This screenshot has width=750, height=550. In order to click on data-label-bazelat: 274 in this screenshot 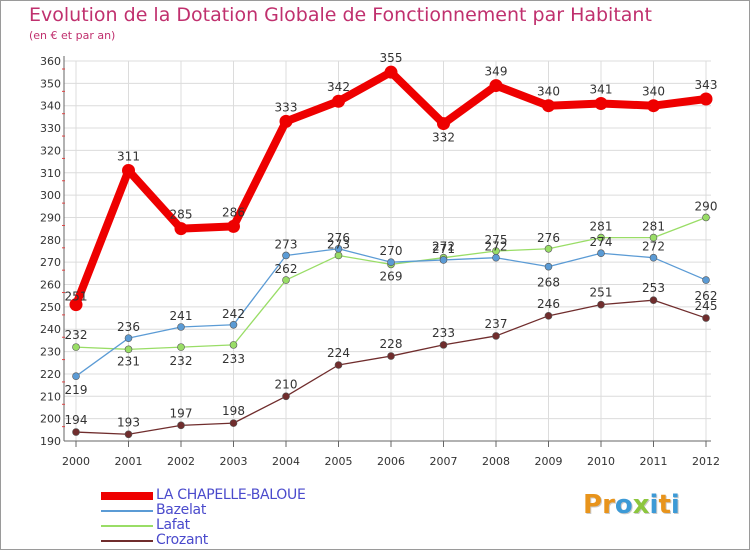, I will do `click(601, 242)`.